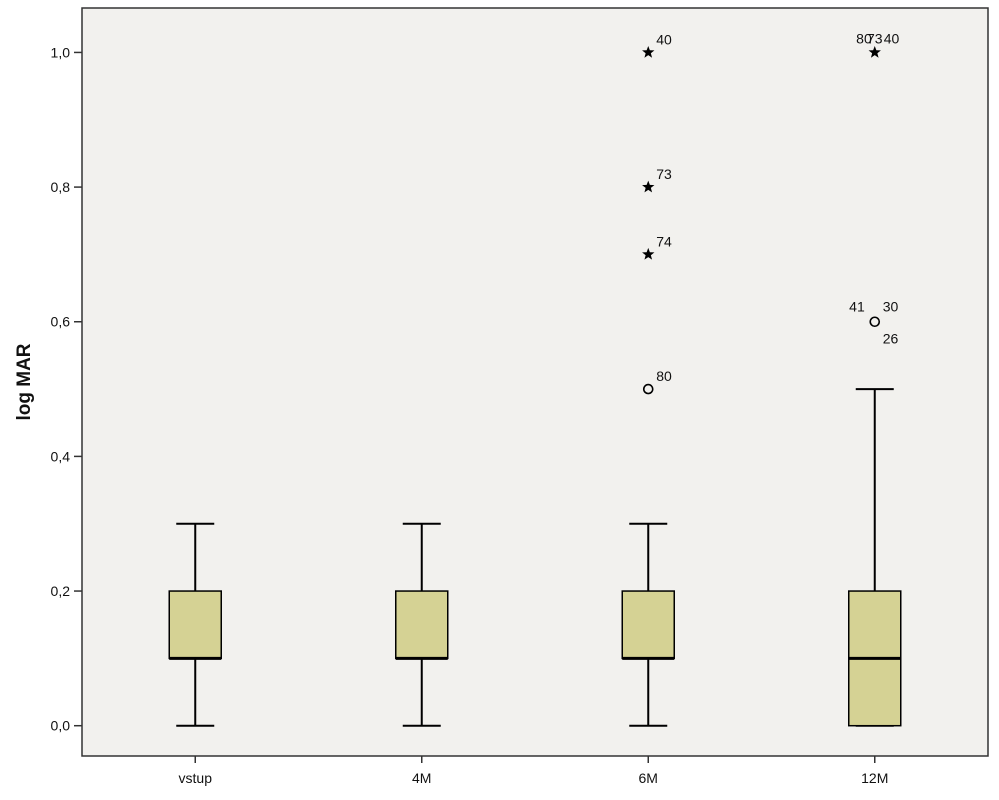  I want to click on box-4M, so click(422, 624).